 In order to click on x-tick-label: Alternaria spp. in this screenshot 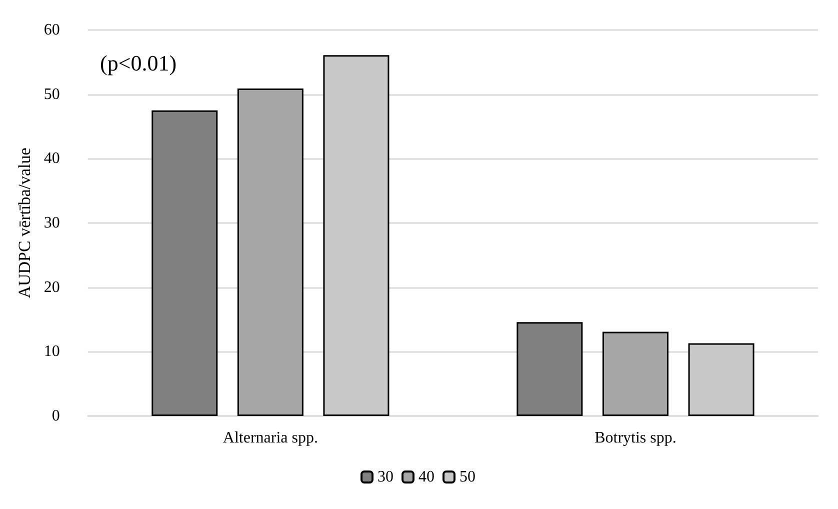, I will do `click(270, 438)`.